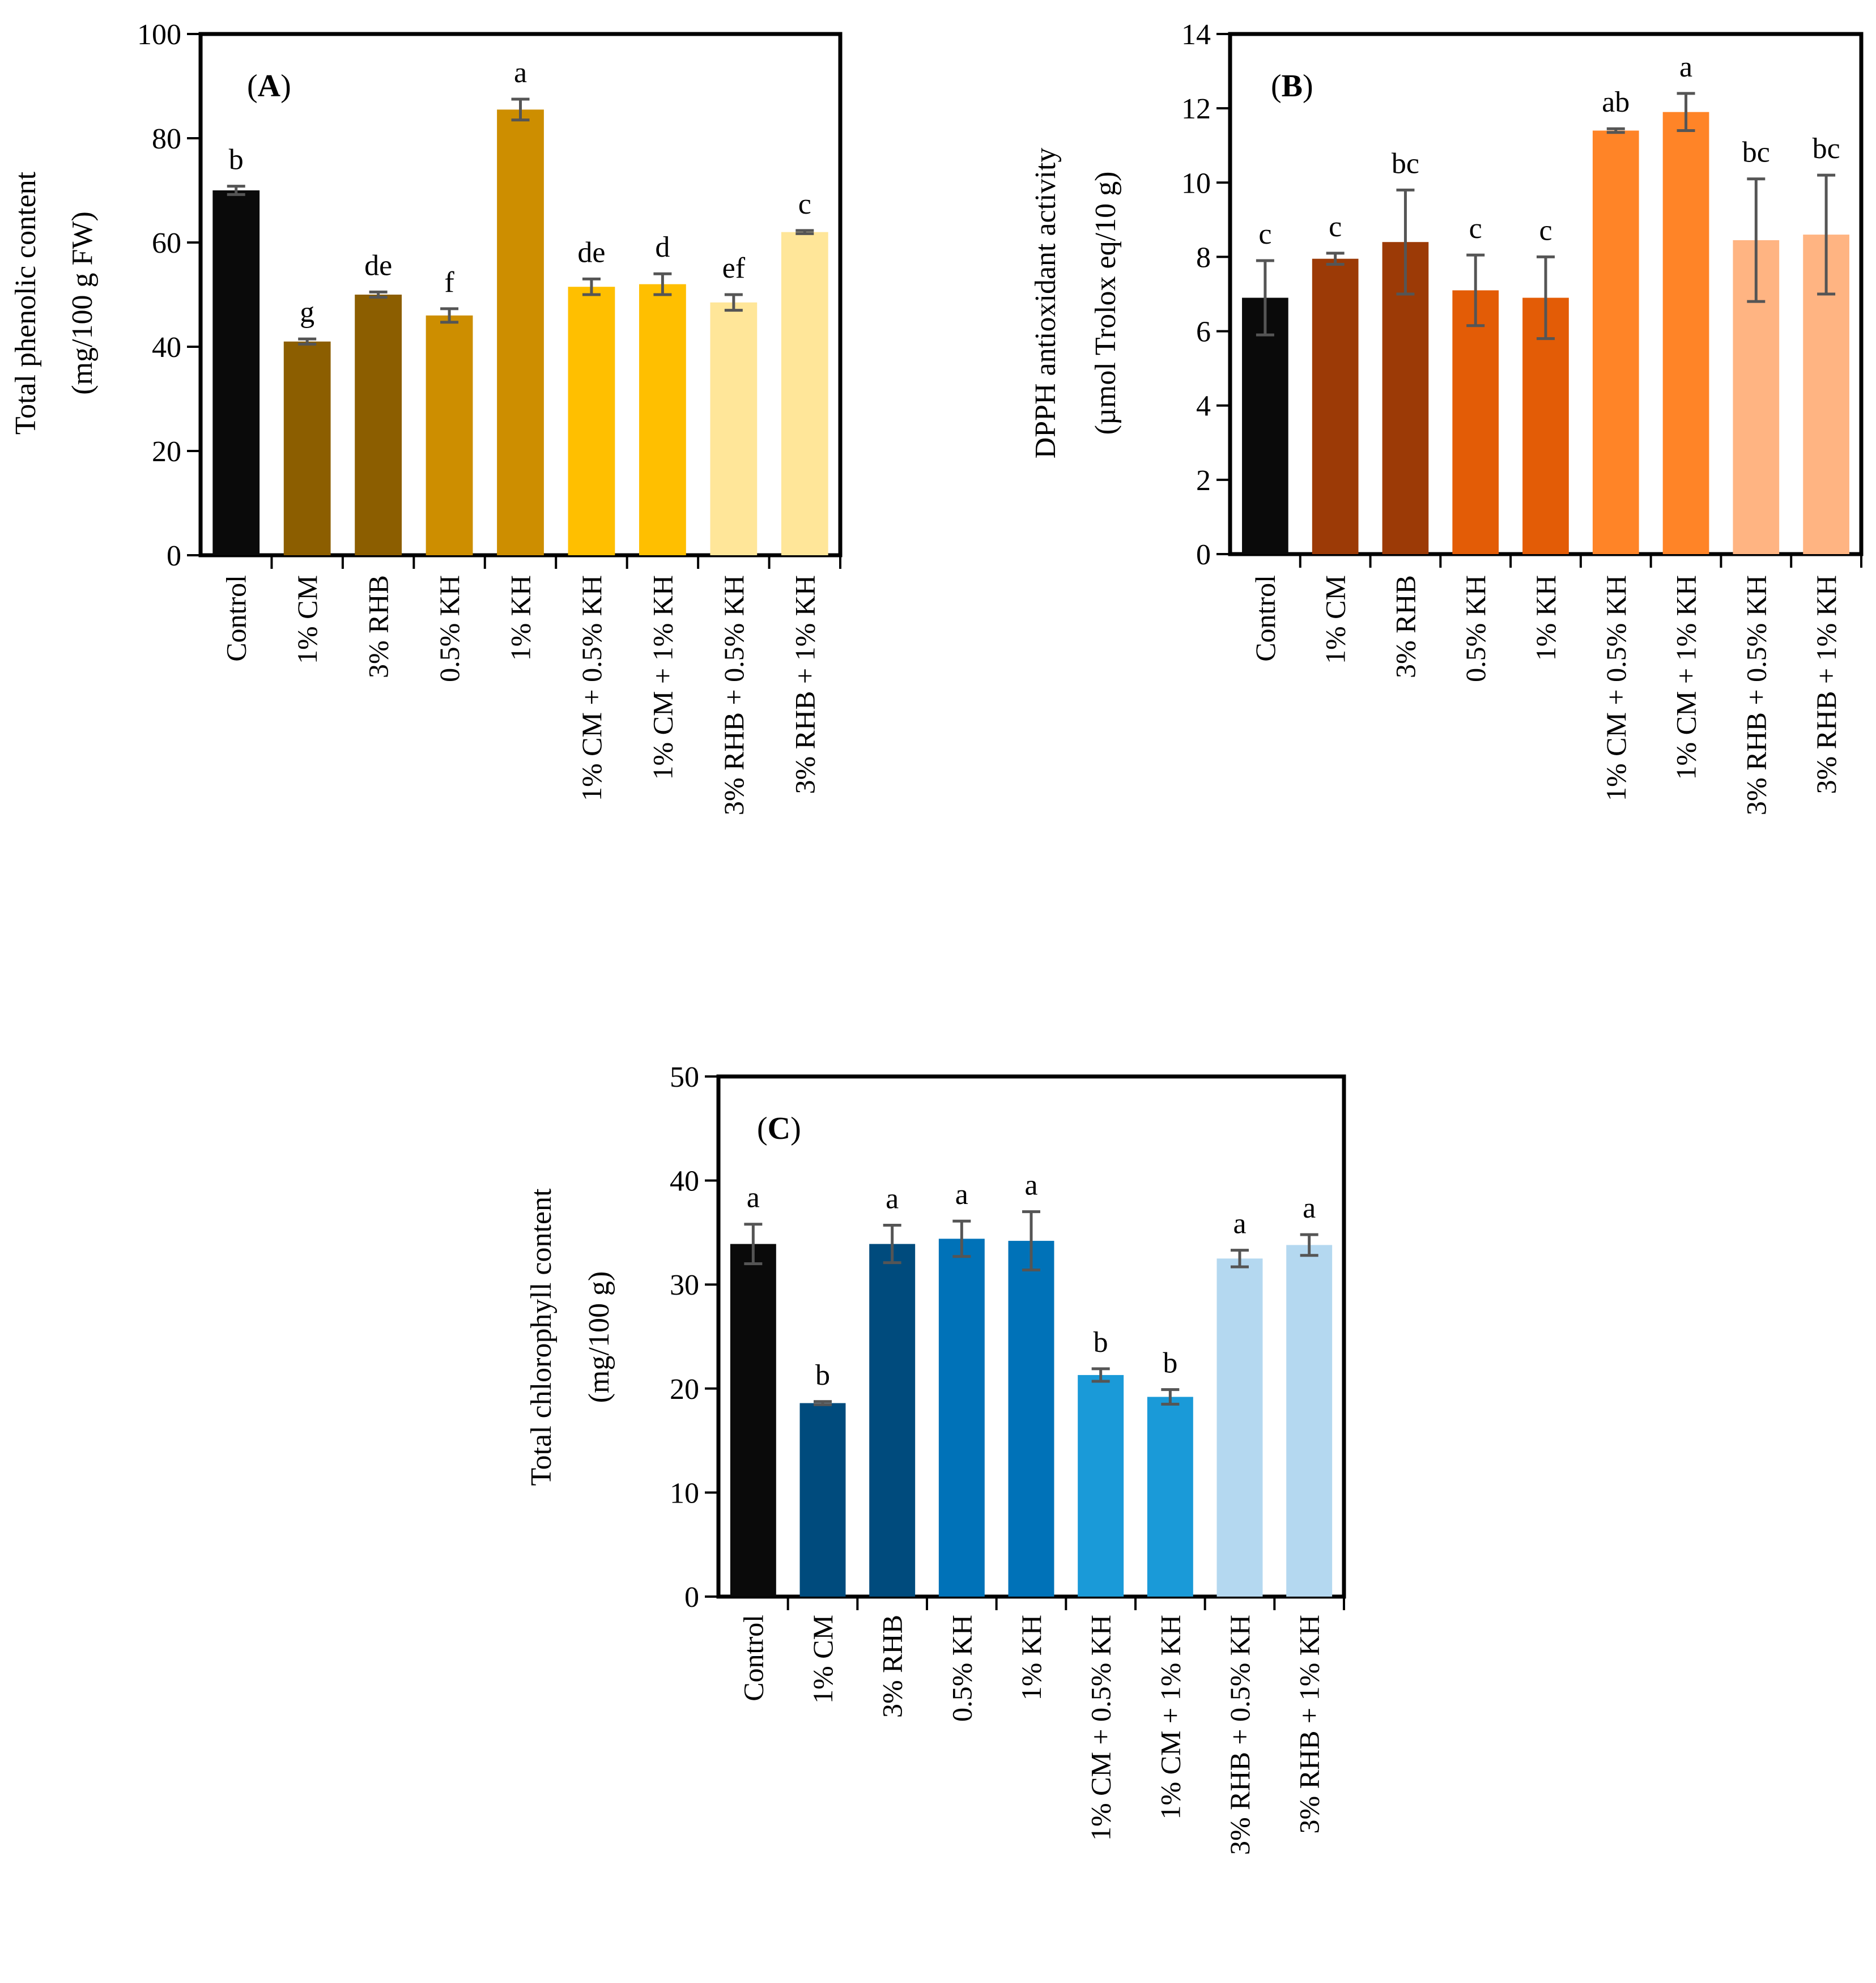  What do you see at coordinates (662, 247) in the screenshot?
I see `significance-letter: d` at bounding box center [662, 247].